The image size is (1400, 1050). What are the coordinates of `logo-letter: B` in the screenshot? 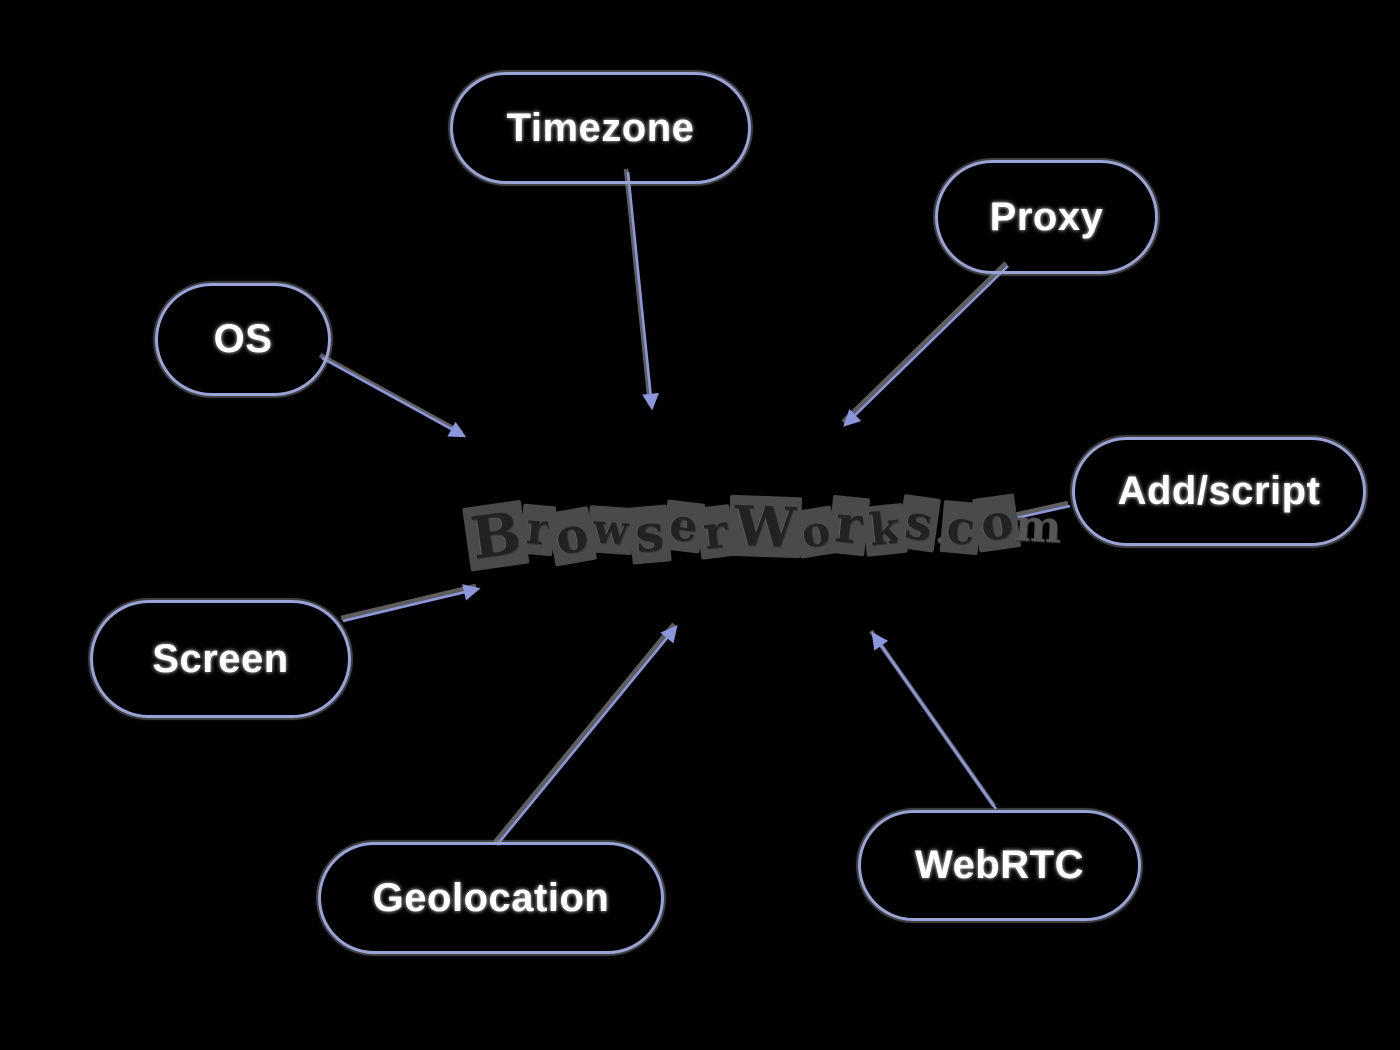 It's located at (496, 536).